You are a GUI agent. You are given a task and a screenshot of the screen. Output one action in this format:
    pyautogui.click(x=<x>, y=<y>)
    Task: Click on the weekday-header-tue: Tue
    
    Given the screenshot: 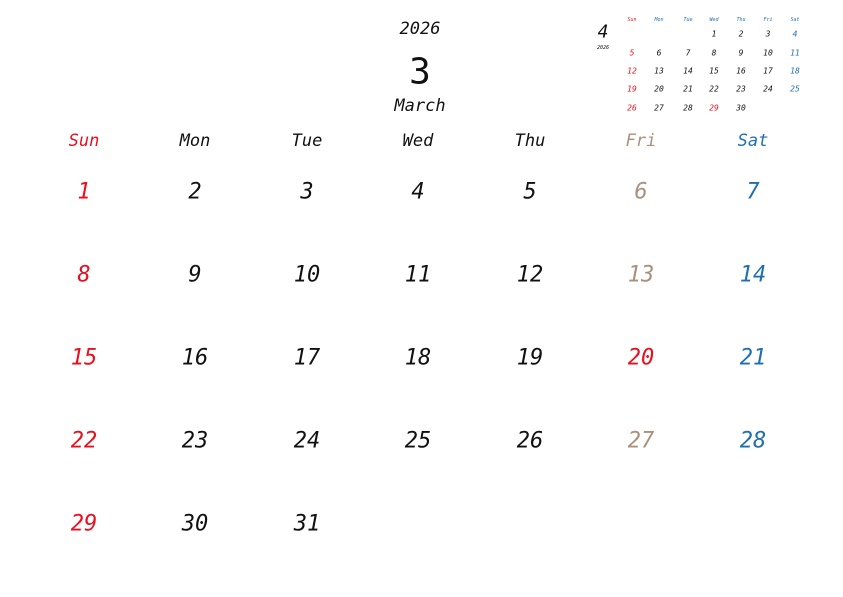 What is the action you would take?
    pyautogui.click(x=307, y=141)
    